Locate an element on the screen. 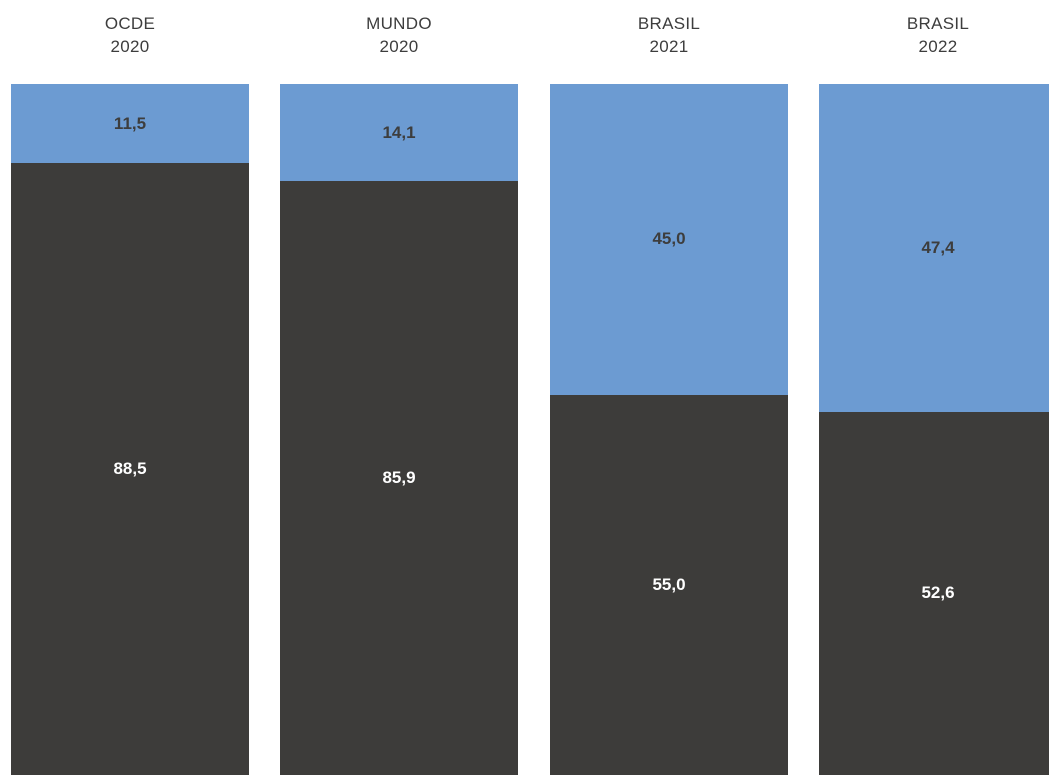 This screenshot has width=1049, height=775. data-label: 55,0 is located at coordinates (669, 584).